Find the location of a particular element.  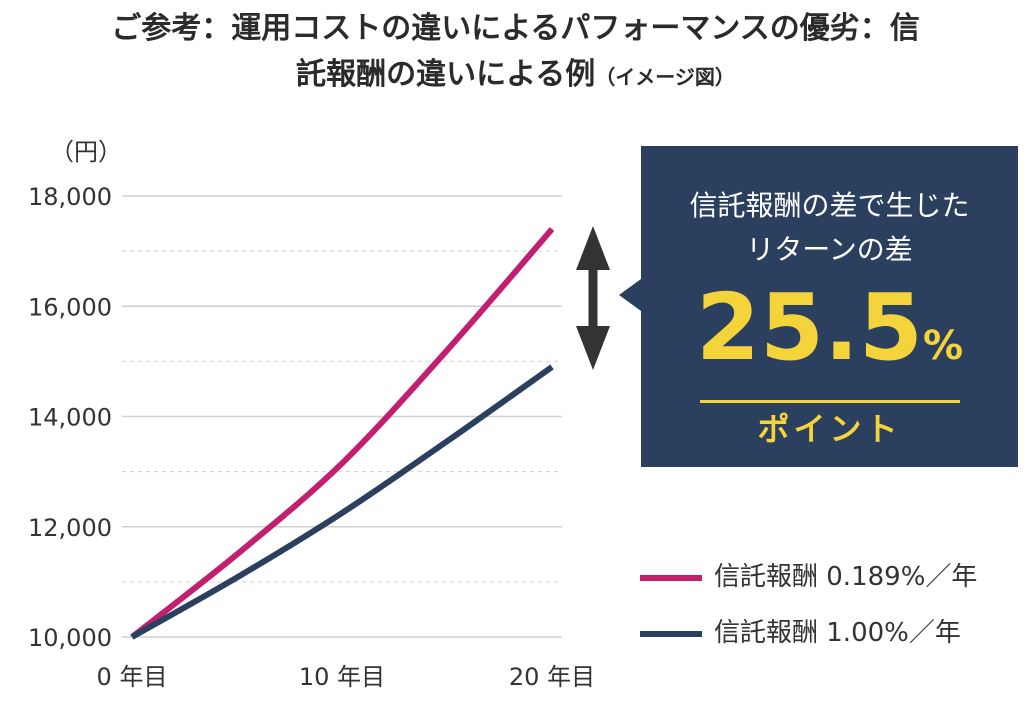

y-tick-label: 16,000 is located at coordinates (70, 307).